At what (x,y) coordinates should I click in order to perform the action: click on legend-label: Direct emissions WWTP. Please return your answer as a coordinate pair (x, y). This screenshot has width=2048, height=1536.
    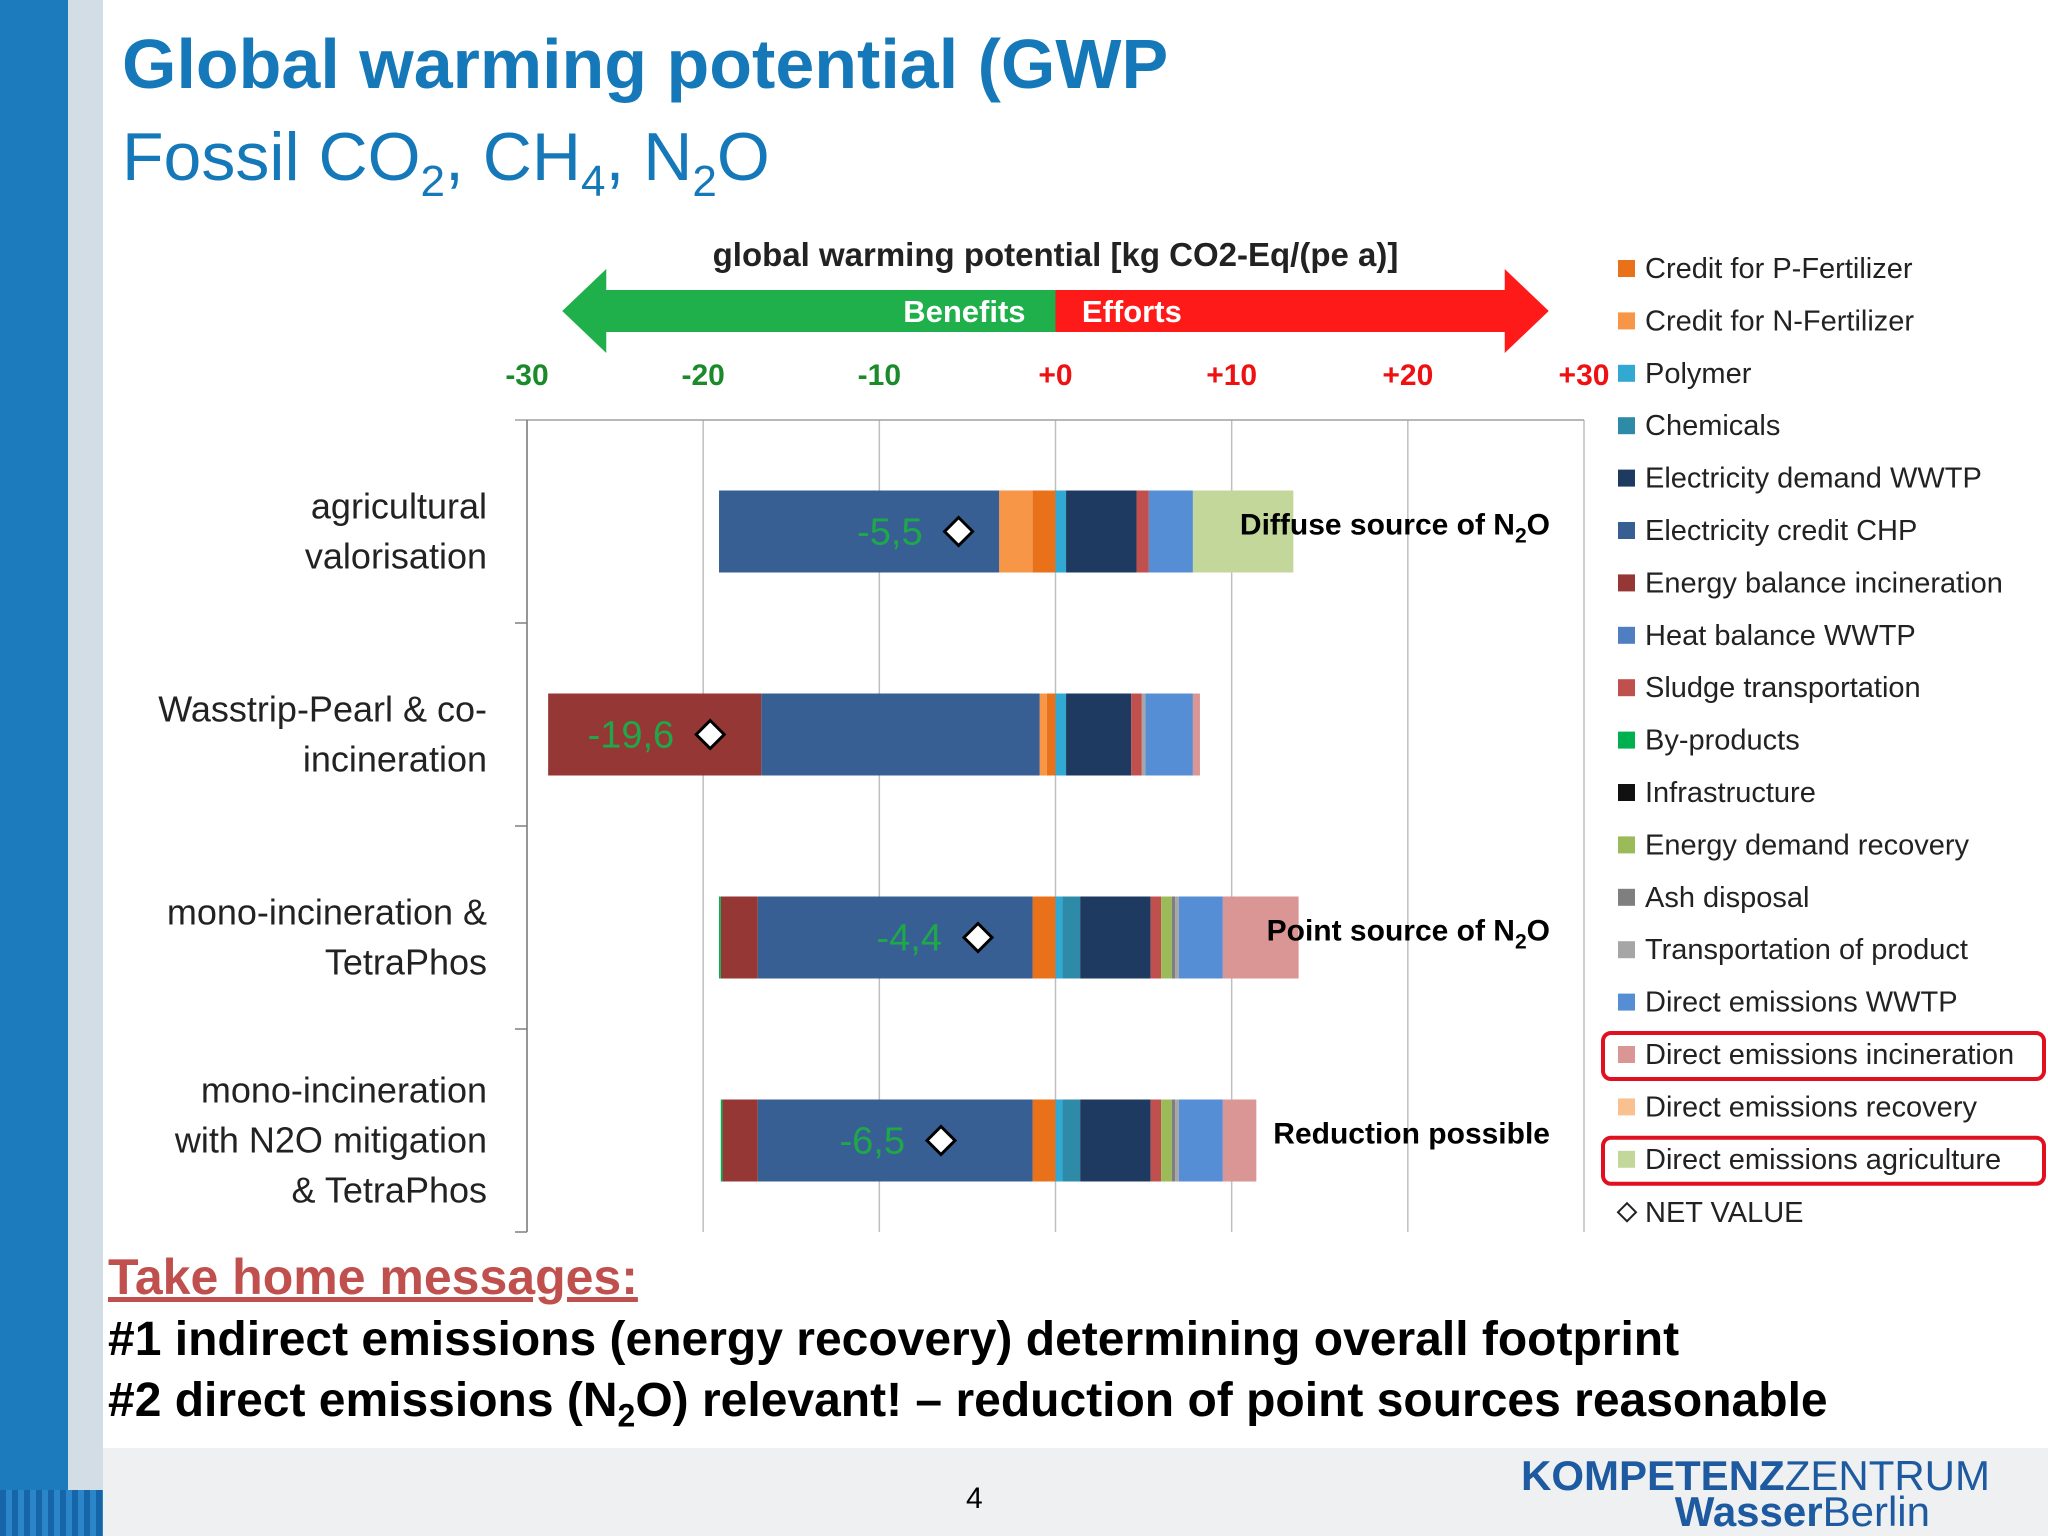
    Looking at the image, I should click on (1801, 1003).